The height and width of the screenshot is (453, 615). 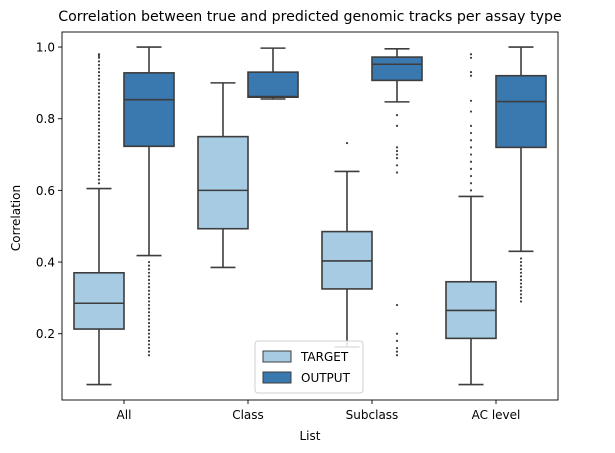 What do you see at coordinates (16, 218) in the screenshot?
I see `y-axis-label: Correlation` at bounding box center [16, 218].